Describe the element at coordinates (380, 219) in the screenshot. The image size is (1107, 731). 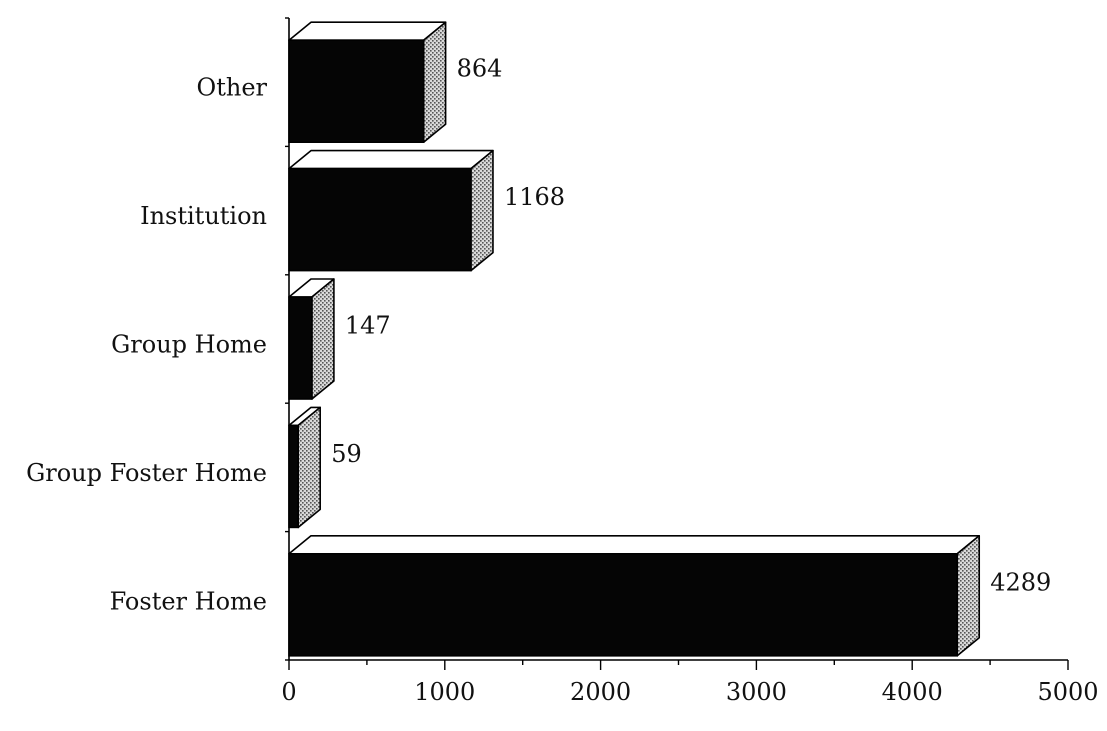
I see `bar-institution` at that location.